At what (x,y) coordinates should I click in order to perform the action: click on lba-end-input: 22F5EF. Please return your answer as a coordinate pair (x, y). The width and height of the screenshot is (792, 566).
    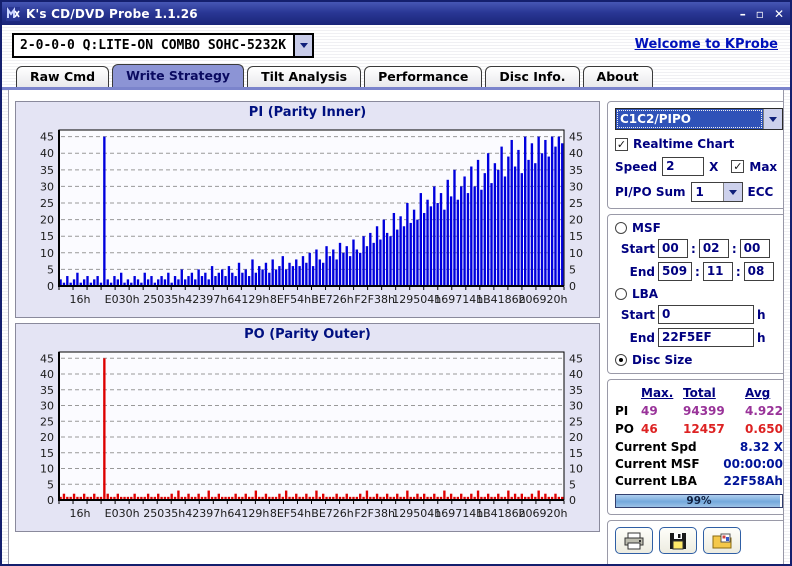
    Looking at the image, I should click on (706, 337).